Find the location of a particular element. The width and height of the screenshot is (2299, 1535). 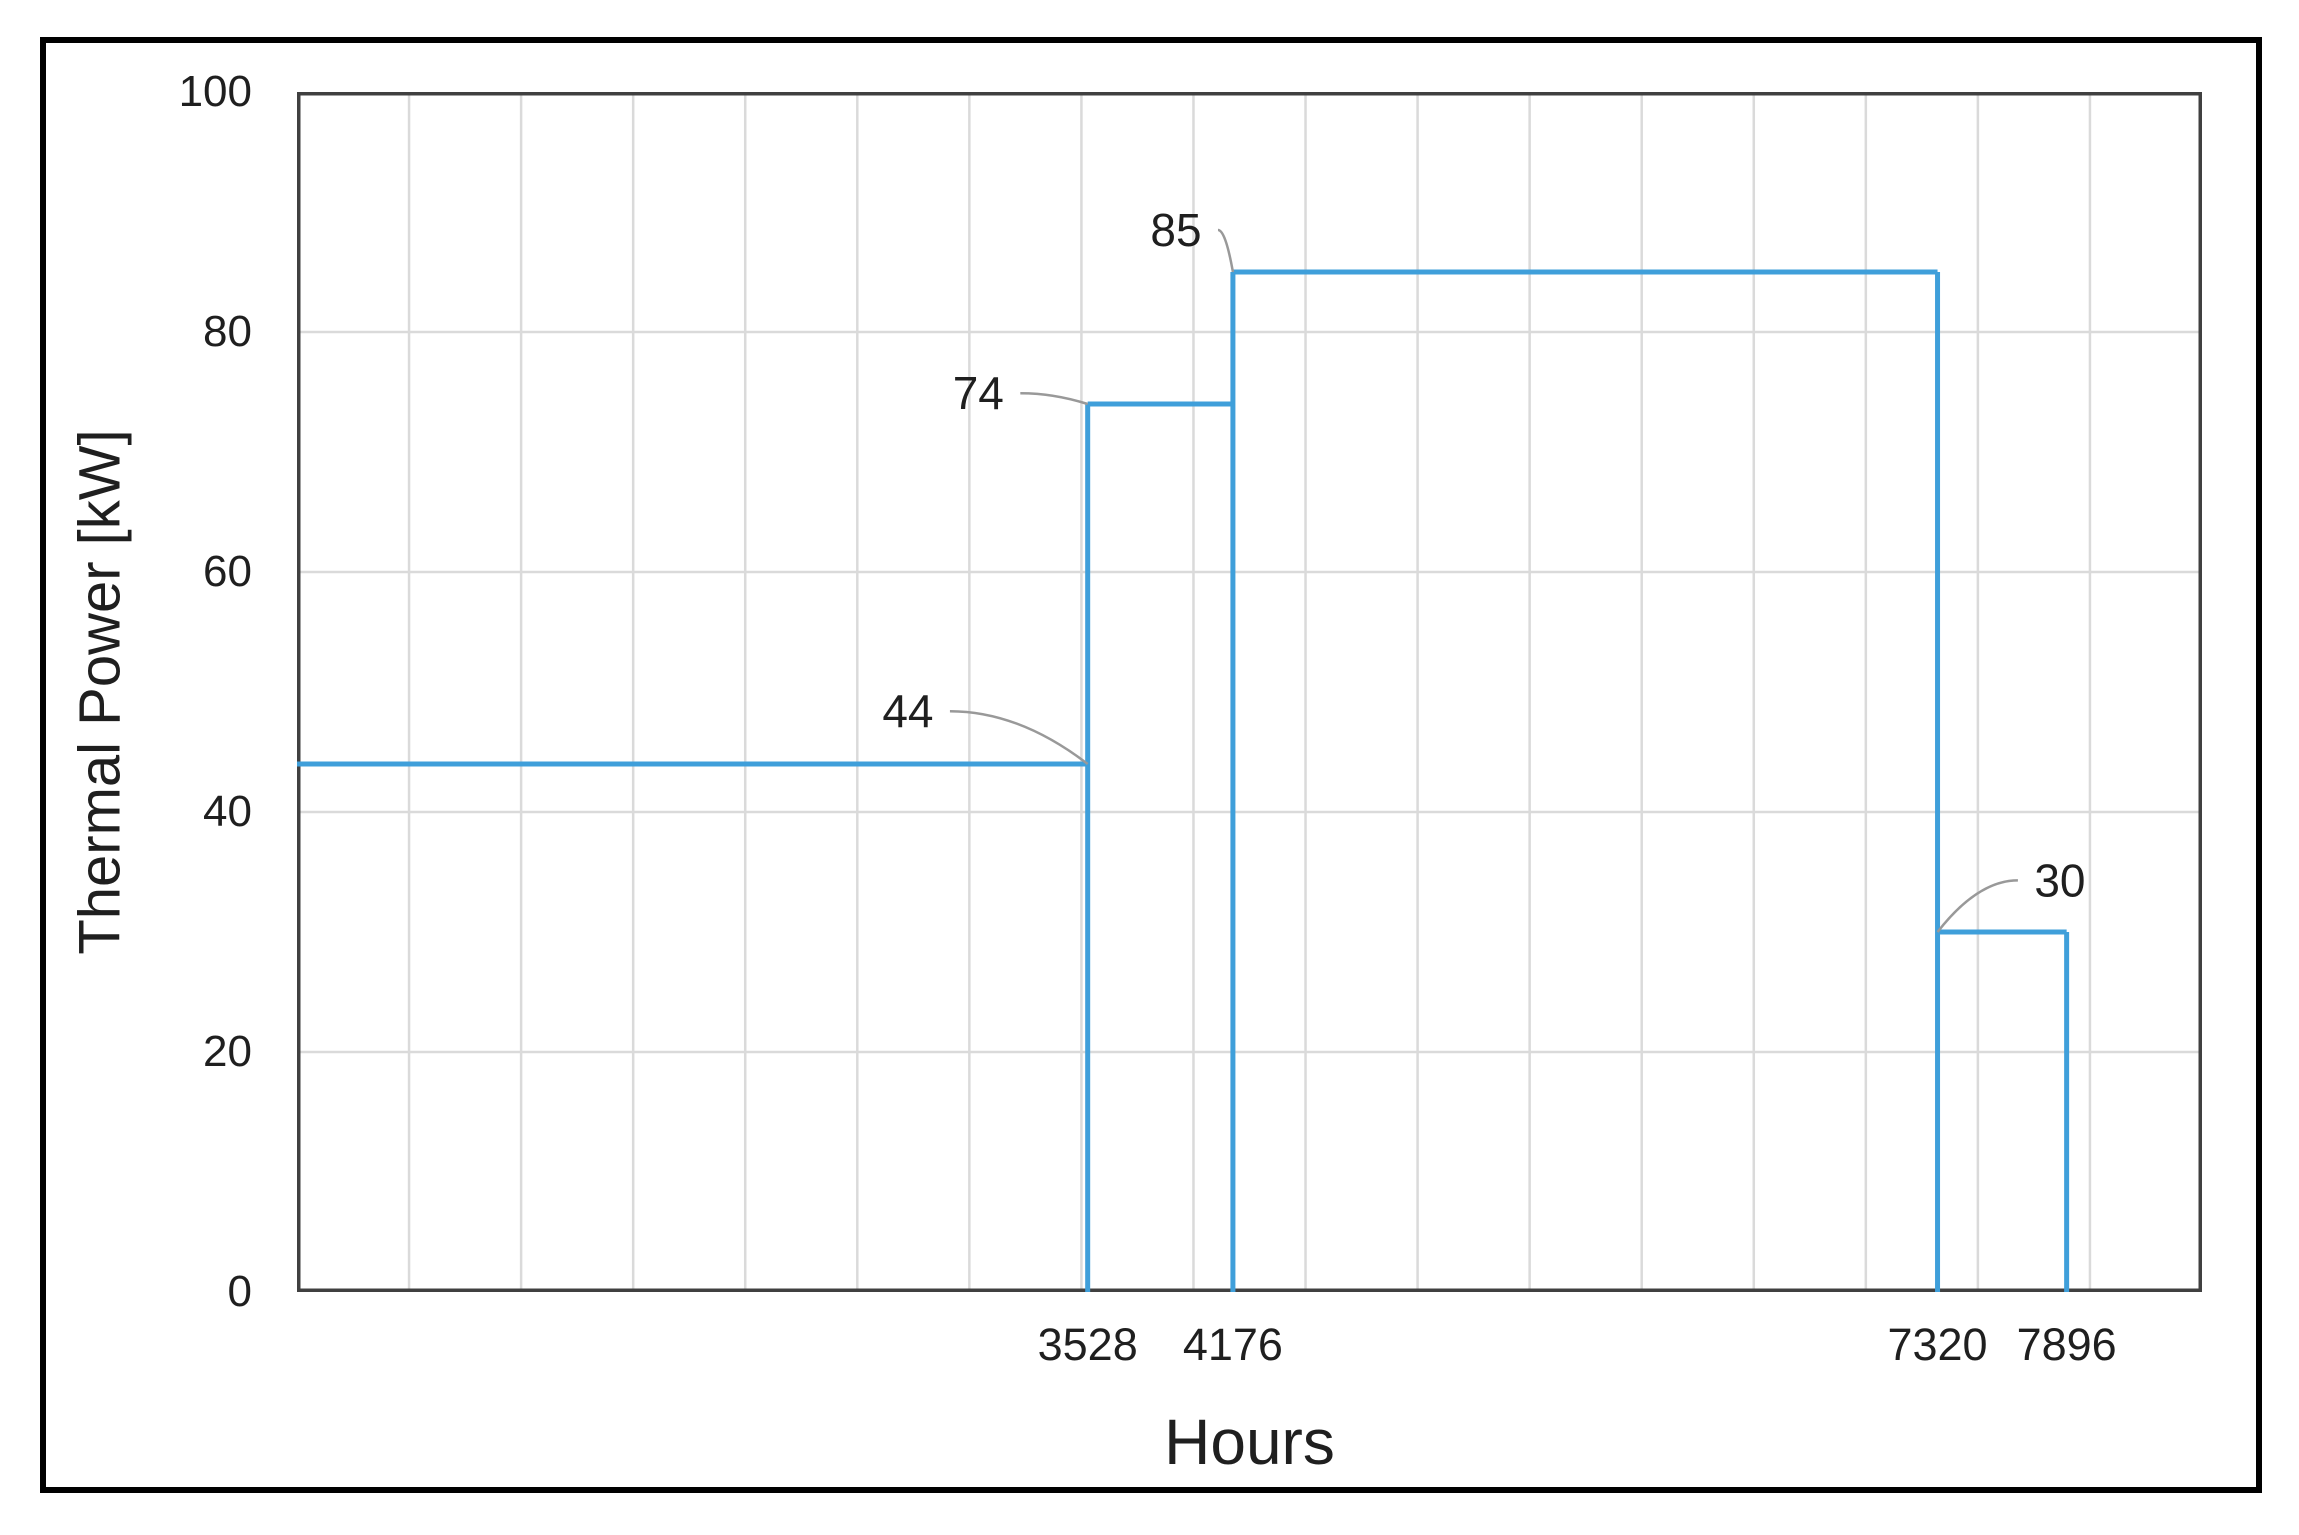

x-axis-title: Hours is located at coordinates (1249, 1442).